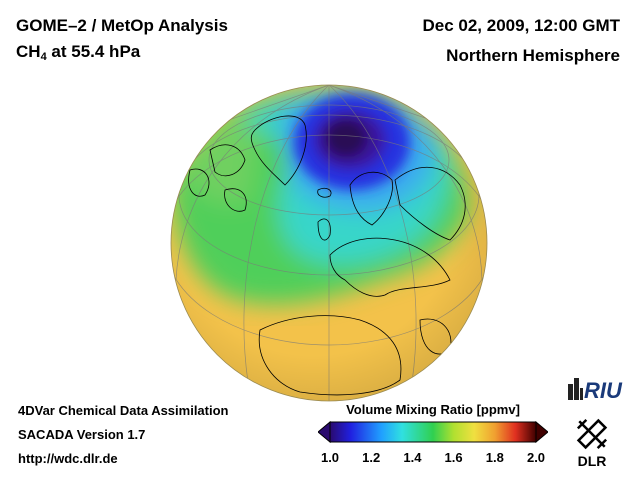 This screenshot has width=640, height=480. I want to click on pressure-level: at 55.4 hPa, so click(93, 51).